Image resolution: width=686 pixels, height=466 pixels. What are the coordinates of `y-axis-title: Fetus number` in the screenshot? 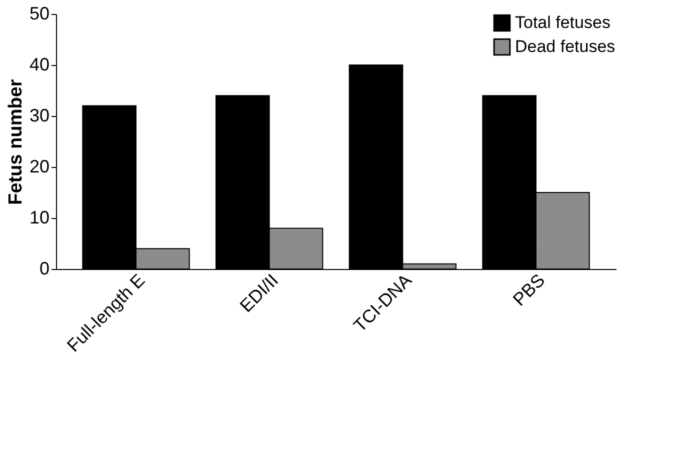 It's located at (15, 141).